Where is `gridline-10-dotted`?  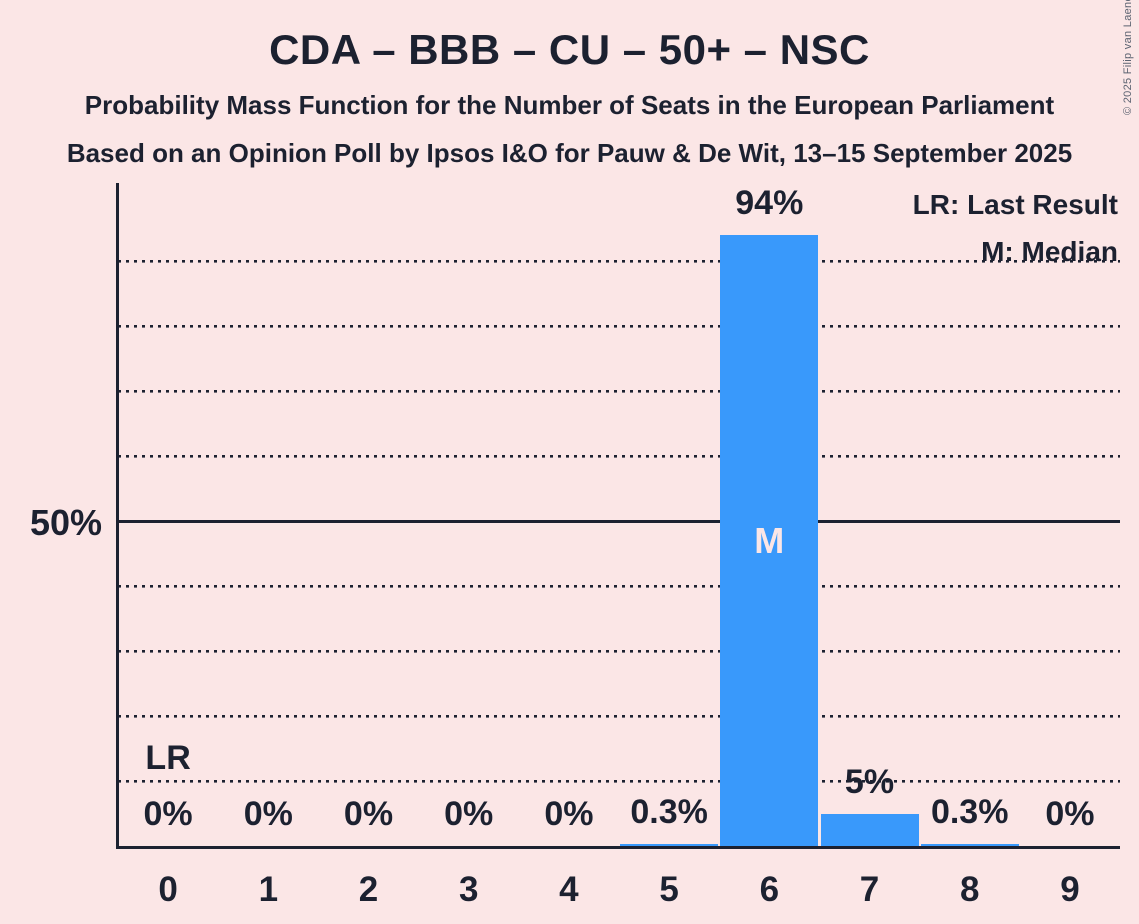 gridline-10-dotted is located at coordinates (619, 781).